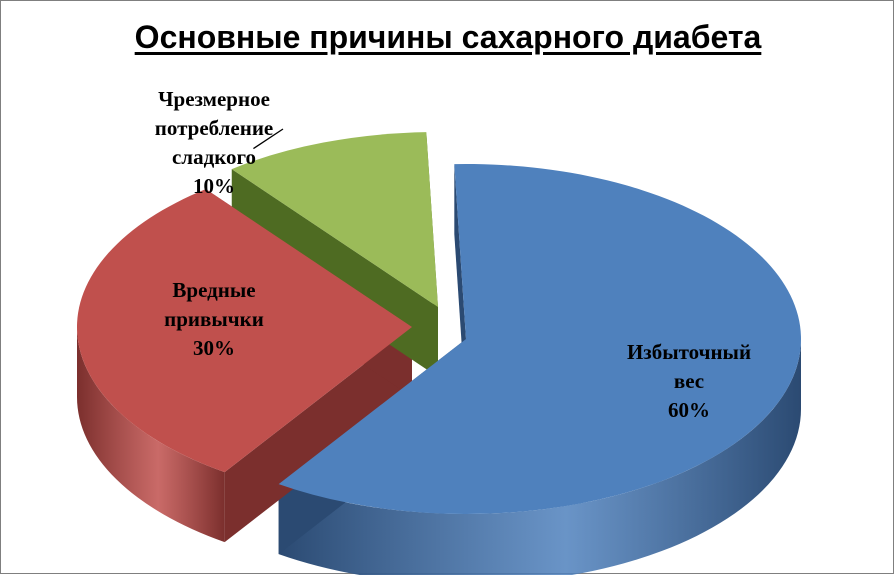  I want to click on leader-line, so click(268, 139).